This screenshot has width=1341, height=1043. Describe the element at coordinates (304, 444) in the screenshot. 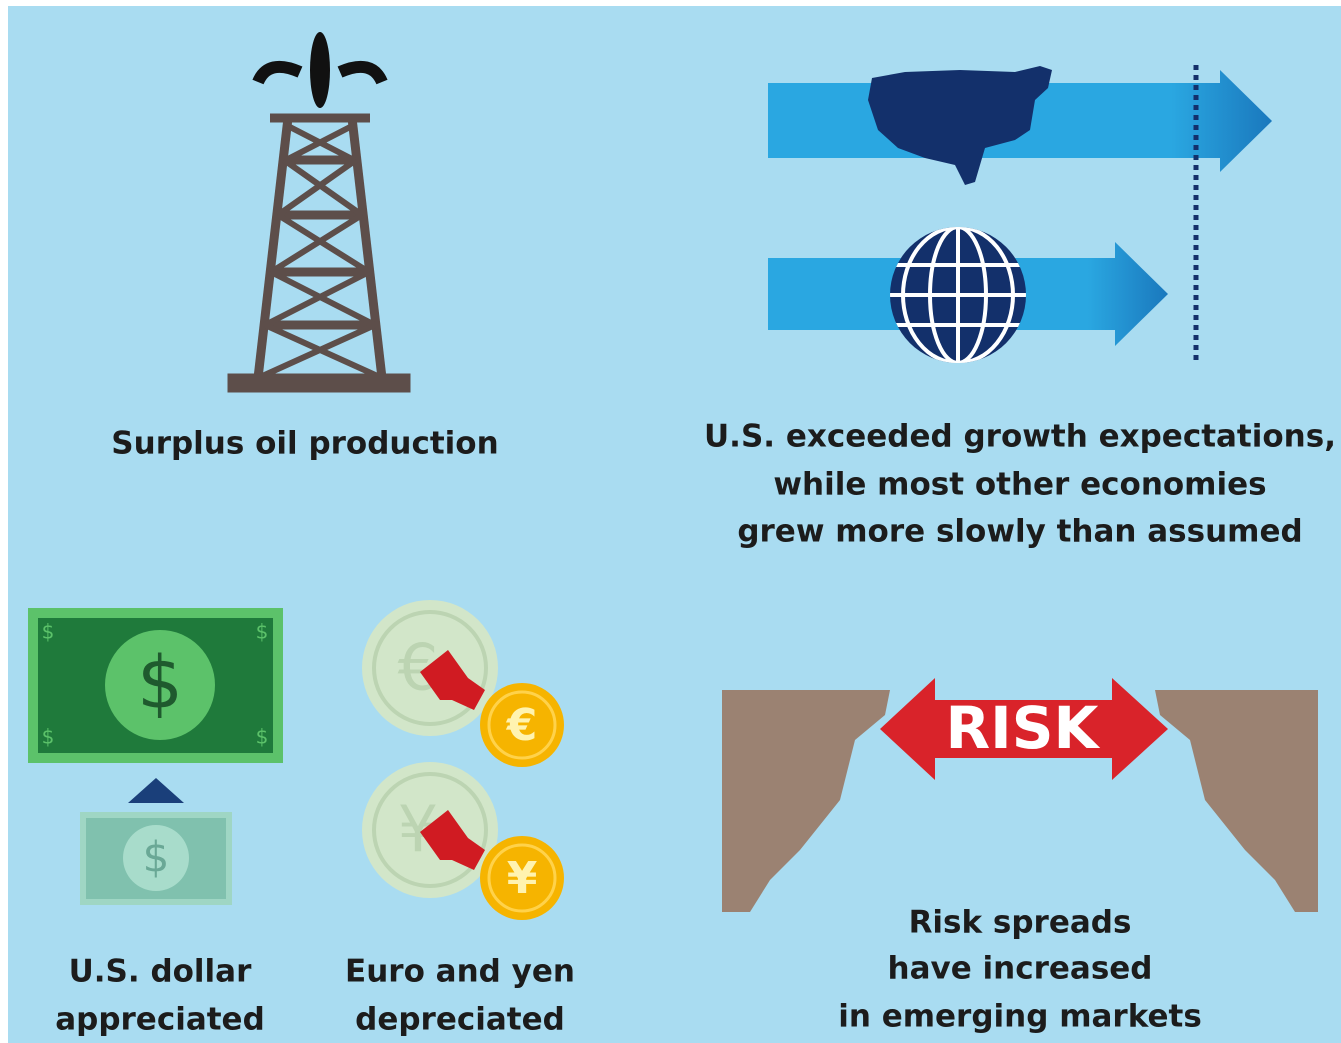

I see `caption: Surplus oil production` at that location.